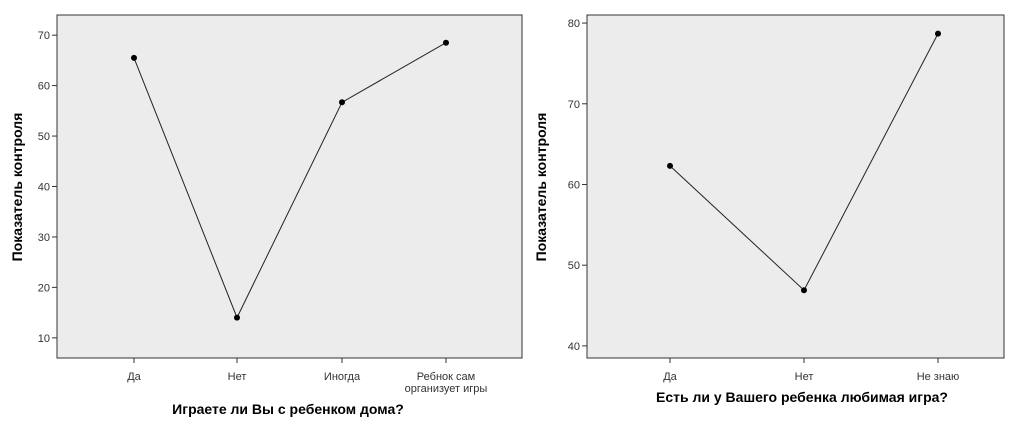 The height and width of the screenshot is (426, 1014). Describe the element at coordinates (541, 187) in the screenshot. I see `chart-2-y-axis-title: Показатель контроля` at that location.